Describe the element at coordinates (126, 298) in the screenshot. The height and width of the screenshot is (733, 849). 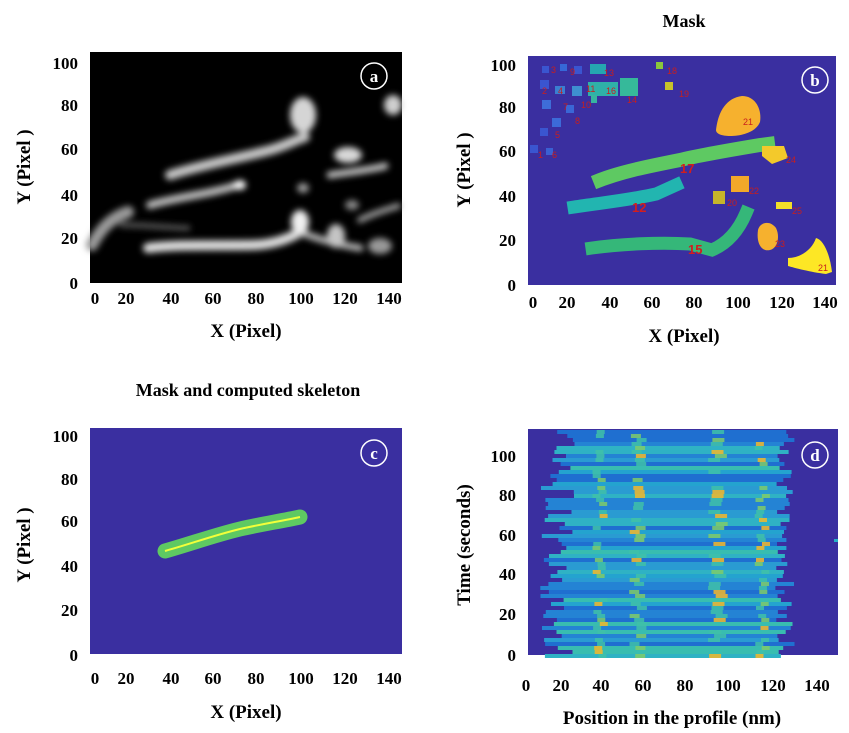
I see `panel-a-xtick: 20` at that location.